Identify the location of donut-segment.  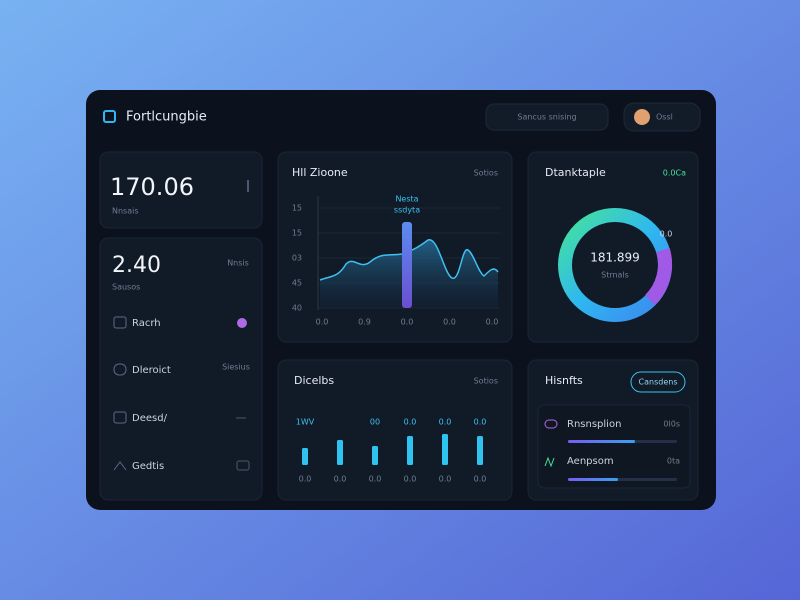
(658, 277).